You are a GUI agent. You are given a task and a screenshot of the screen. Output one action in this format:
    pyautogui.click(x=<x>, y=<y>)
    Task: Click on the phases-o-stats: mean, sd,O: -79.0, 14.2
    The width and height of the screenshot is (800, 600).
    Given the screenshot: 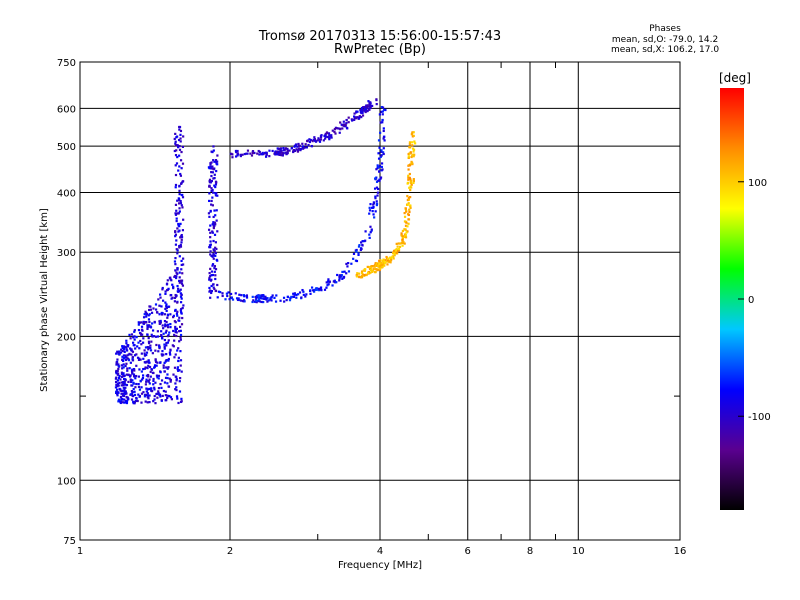 What is the action you would take?
    pyautogui.click(x=665, y=40)
    